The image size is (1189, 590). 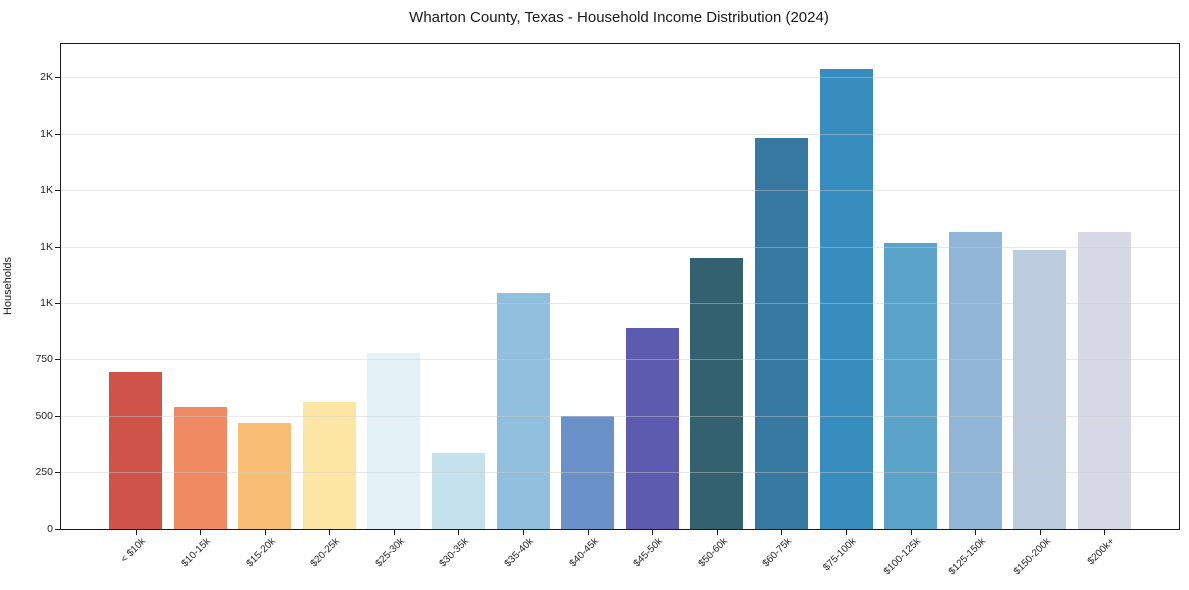 What do you see at coordinates (584, 553) in the screenshot?
I see `x-tick-label: $40-45k` at bounding box center [584, 553].